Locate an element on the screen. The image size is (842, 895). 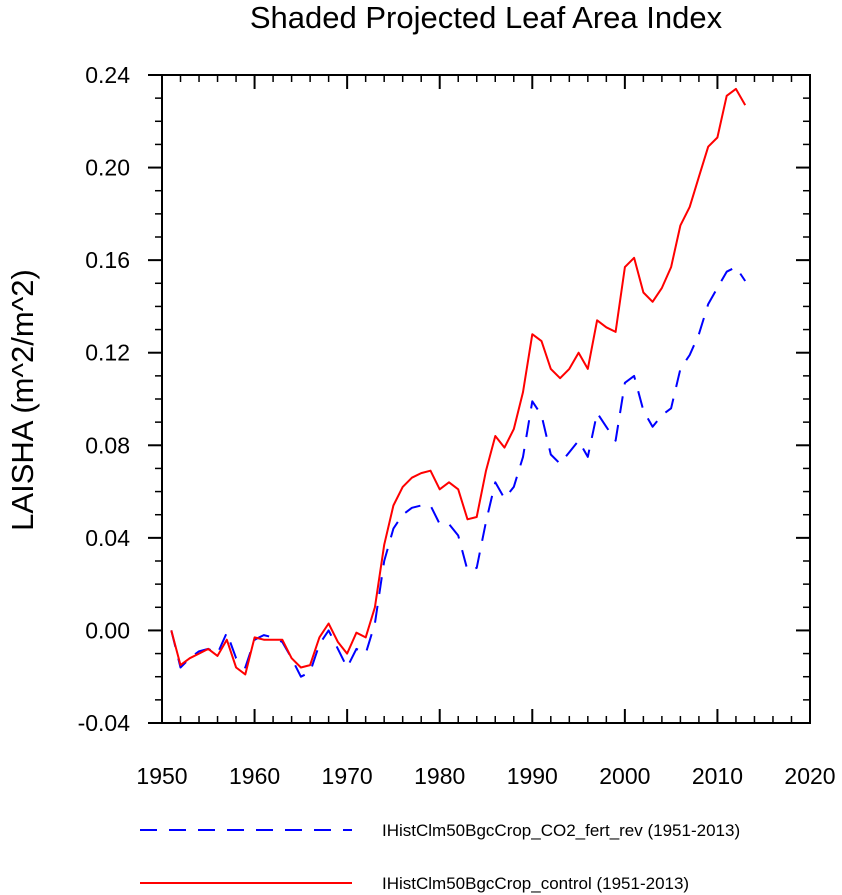
x-tick-label: 1970 is located at coordinates (347, 776).